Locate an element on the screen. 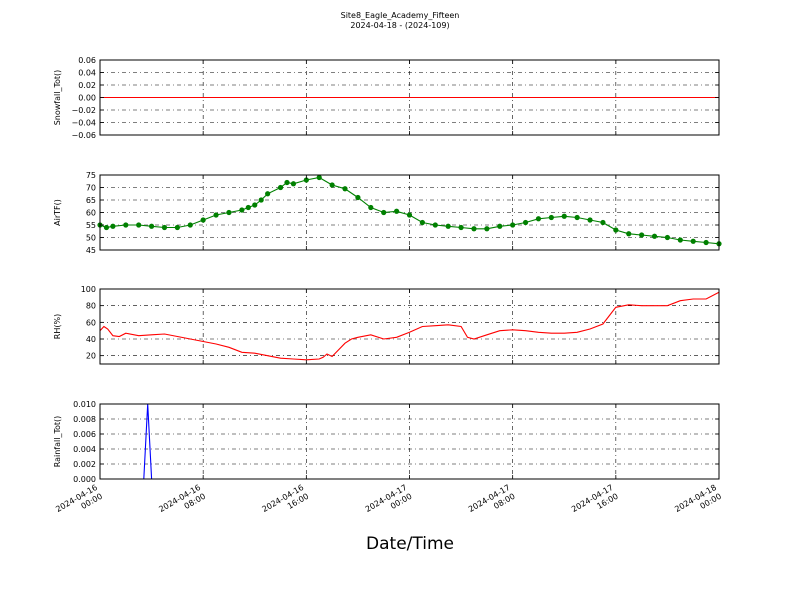 This screenshot has height=600, width=800. x-tick-label: 2024-04-1716:00 is located at coordinates (595, 503).